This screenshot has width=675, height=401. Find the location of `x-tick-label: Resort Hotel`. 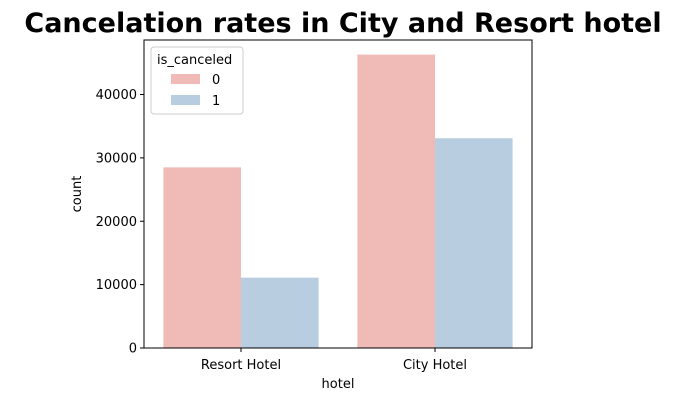

x-tick-label: Resort Hotel is located at coordinates (241, 365).